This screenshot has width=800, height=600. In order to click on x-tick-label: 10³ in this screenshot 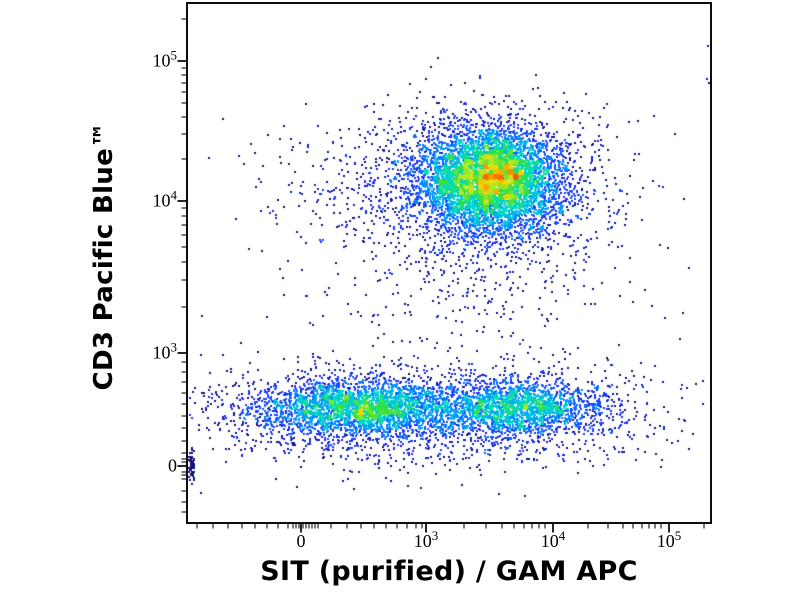, I will do `click(426, 539)`.